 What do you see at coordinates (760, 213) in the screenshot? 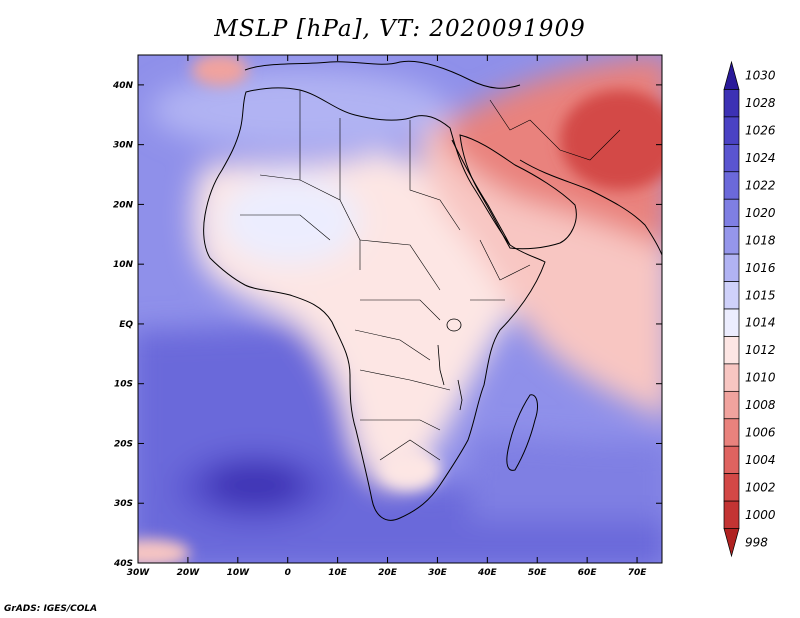
I see `colorbar-label: 1020` at bounding box center [760, 213].